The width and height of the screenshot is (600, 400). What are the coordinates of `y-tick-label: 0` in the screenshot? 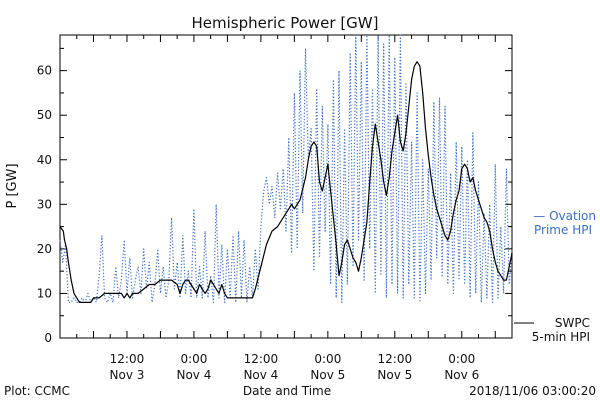 It's located at (48, 338).